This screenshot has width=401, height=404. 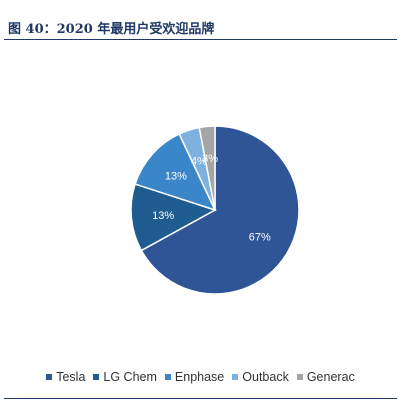 What do you see at coordinates (210, 159) in the screenshot?
I see `data-label-generac: 3%` at bounding box center [210, 159].